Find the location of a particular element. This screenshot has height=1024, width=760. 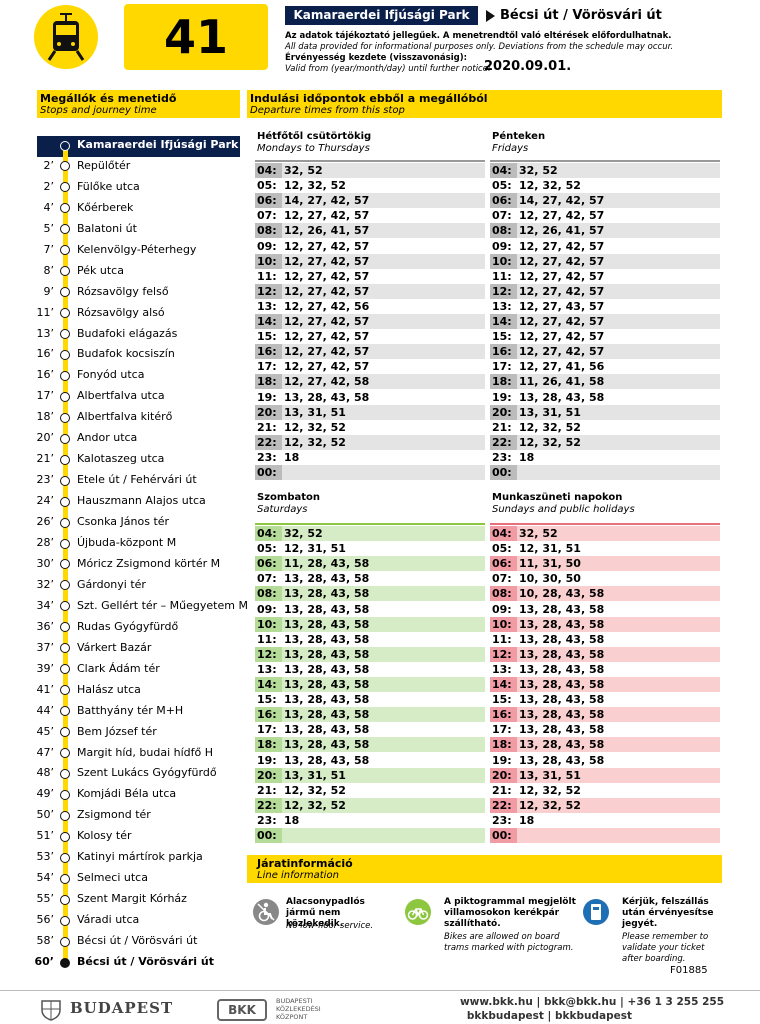

stop-name: Fonyód utca is located at coordinates (111, 375).